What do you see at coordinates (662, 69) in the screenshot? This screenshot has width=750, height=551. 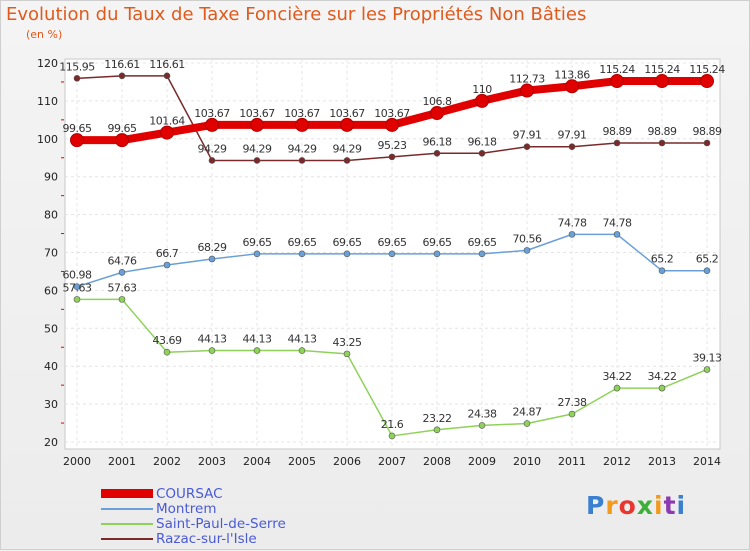 I see `data-label: 115.24` at bounding box center [662, 69].